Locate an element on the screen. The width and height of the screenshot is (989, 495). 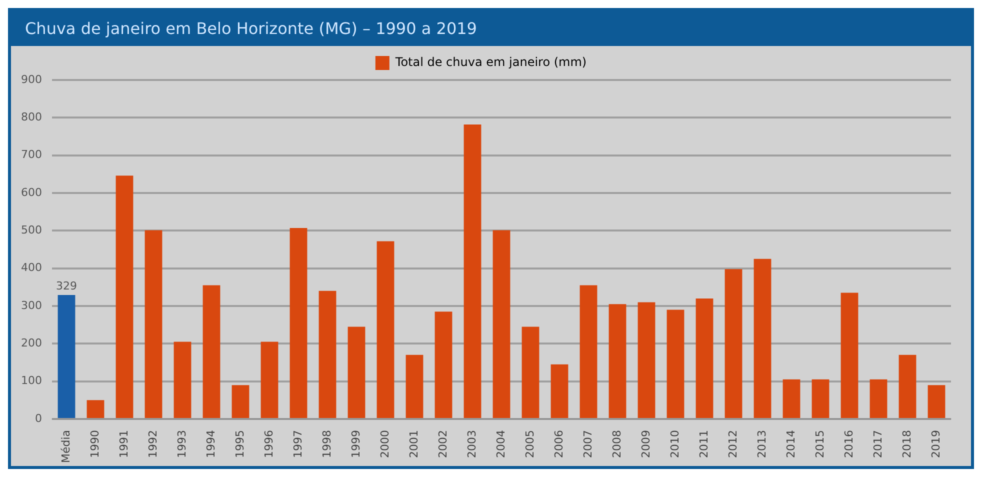
y-tick-label: 300 is located at coordinates (31, 305).